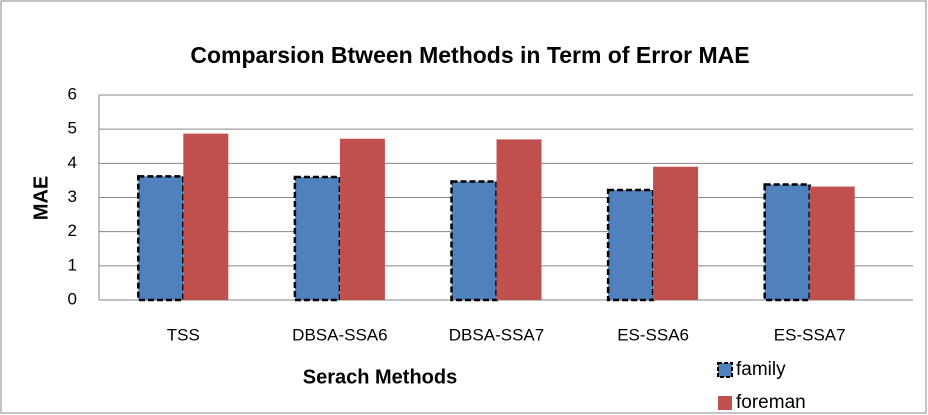 The width and height of the screenshot is (928, 415). What do you see at coordinates (72, 128) in the screenshot?
I see `y-tick-label: 5` at bounding box center [72, 128].